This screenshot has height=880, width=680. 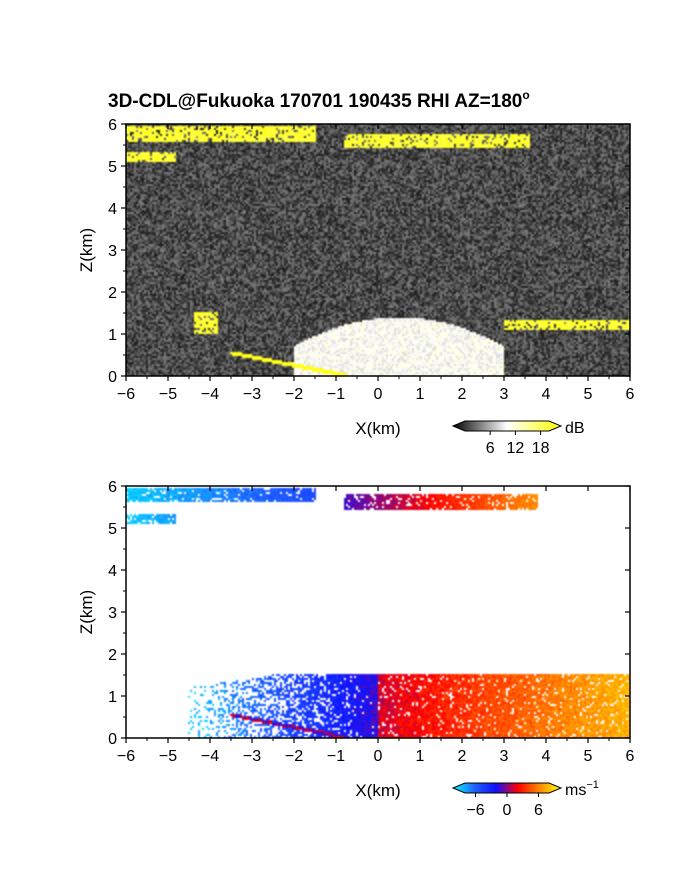 I want to click on velocity-y-axis-label: Z(km), so click(x=86, y=612).